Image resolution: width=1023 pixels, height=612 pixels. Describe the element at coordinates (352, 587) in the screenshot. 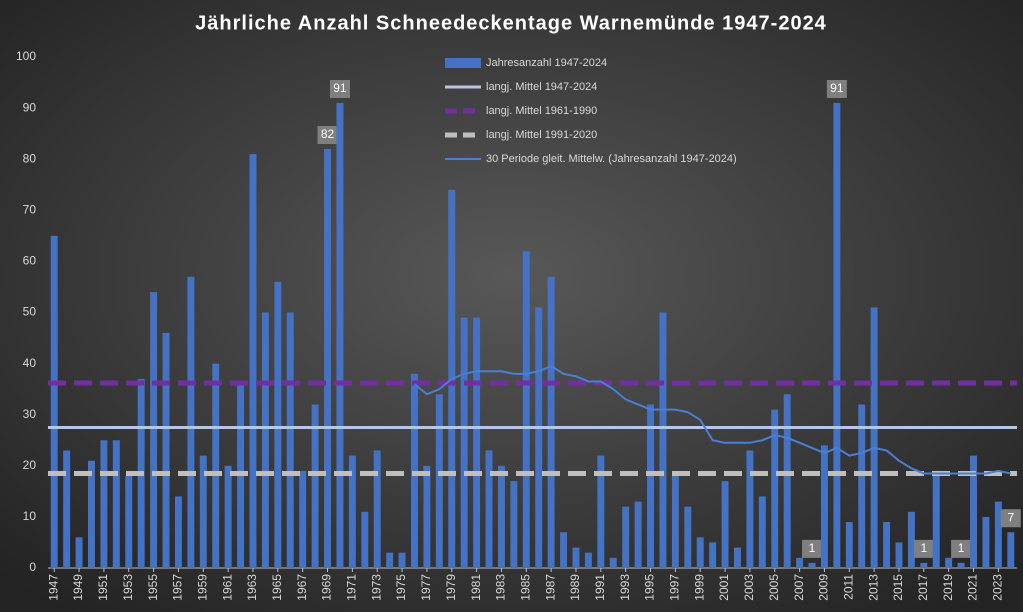

I see `x-tick-label: 1971` at that location.